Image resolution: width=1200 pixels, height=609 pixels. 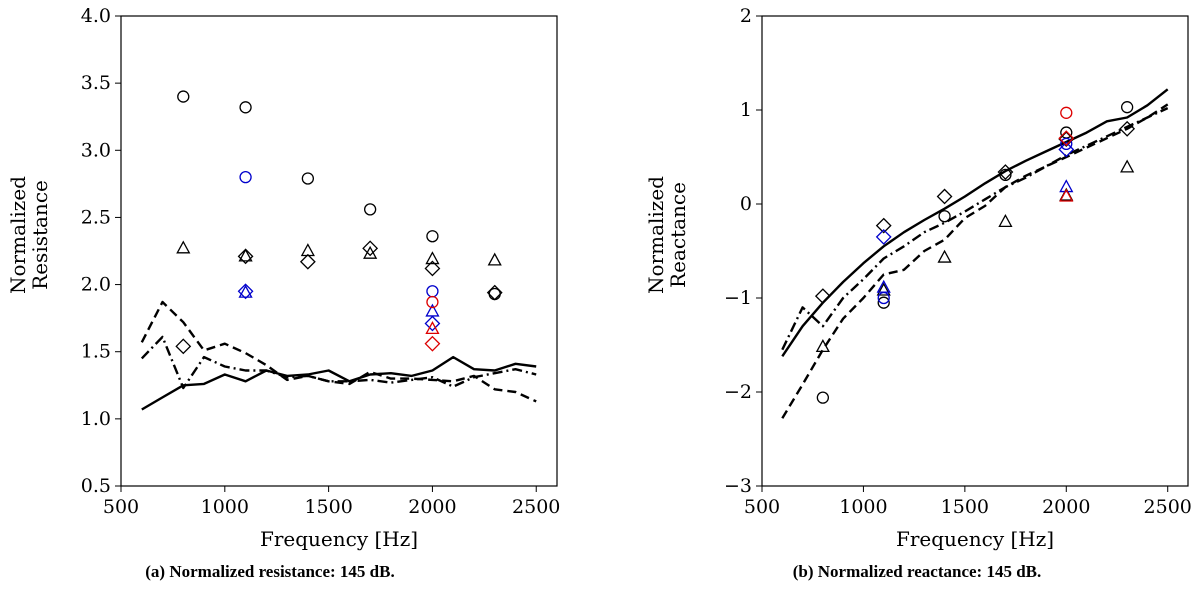 What do you see at coordinates (96, 285) in the screenshot?
I see `y-tick-label: 2.0` at bounding box center [96, 285].